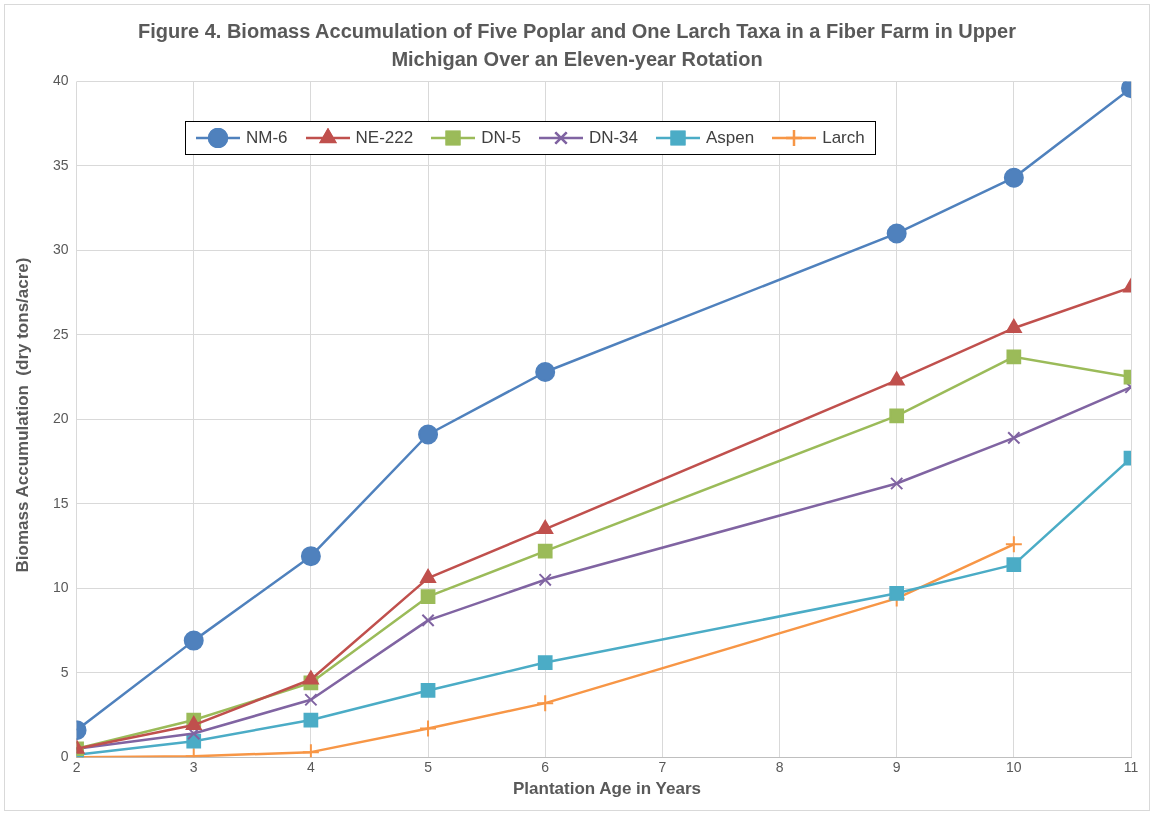  I want to click on y-tick-label: 15, so click(60, 502).